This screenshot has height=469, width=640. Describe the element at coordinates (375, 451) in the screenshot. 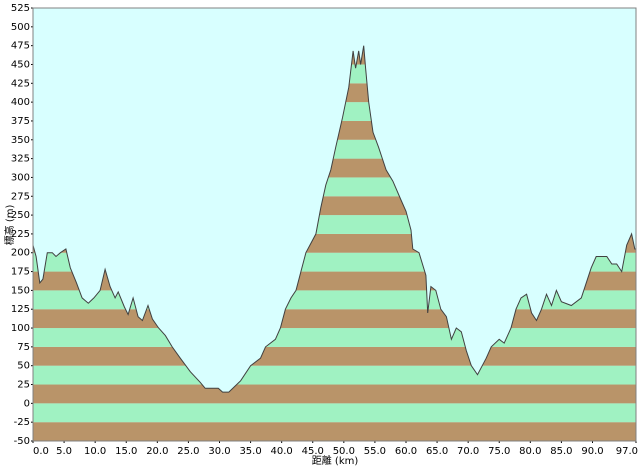

I see `x-tick-label: 55.0` at that location.